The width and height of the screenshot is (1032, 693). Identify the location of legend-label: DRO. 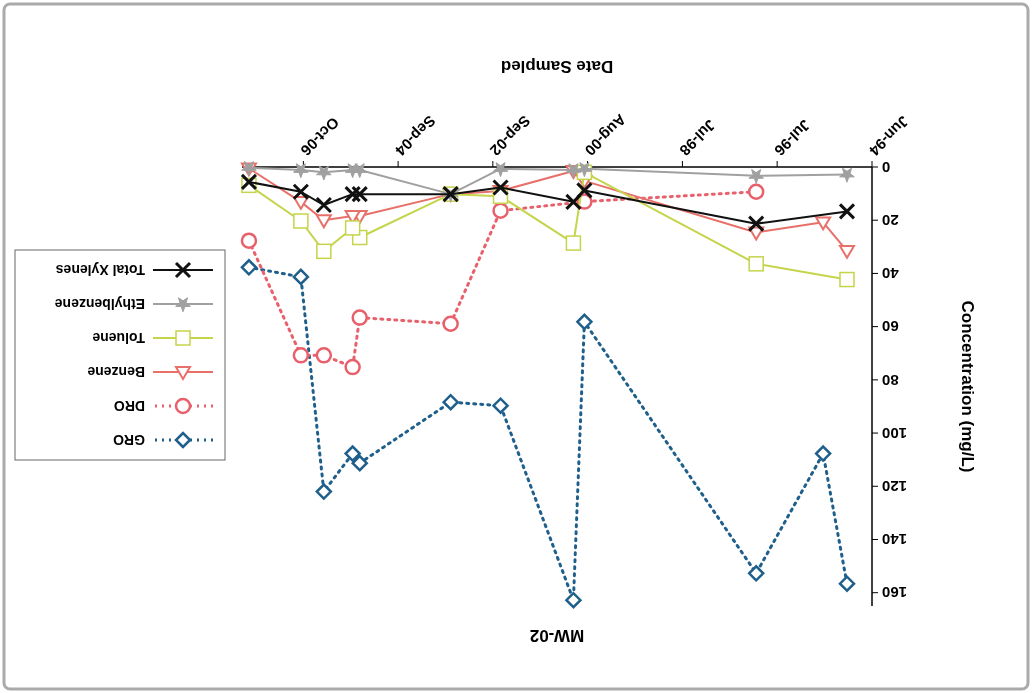
(129, 406).